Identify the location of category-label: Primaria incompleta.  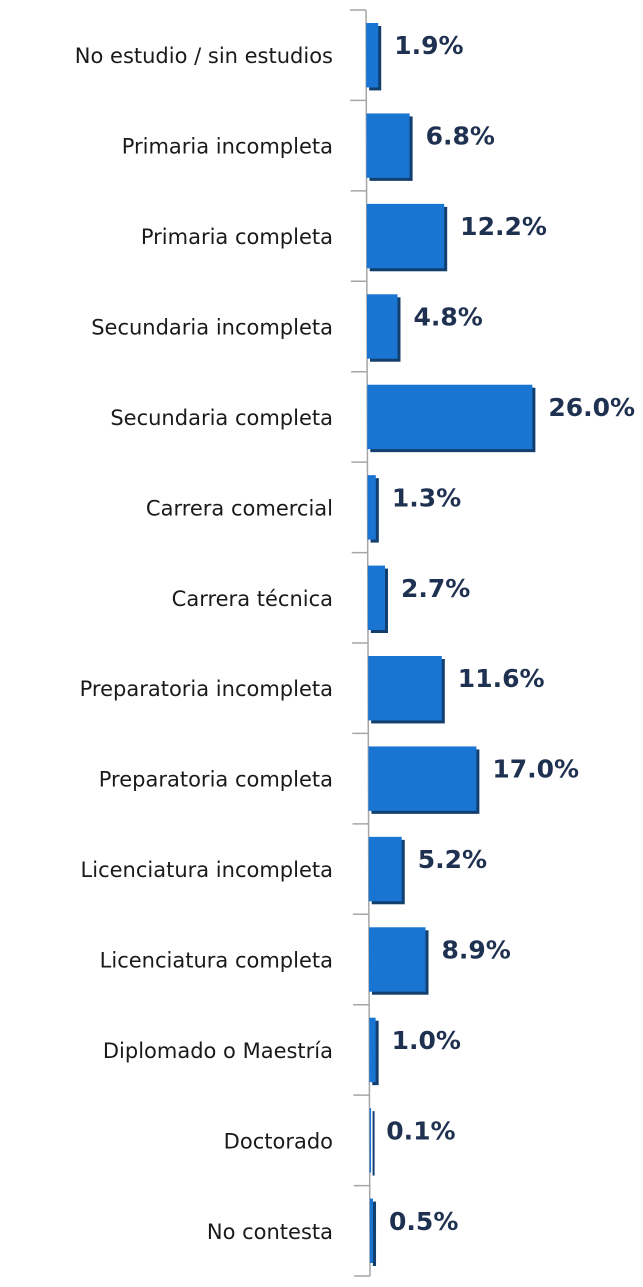
(227, 147).